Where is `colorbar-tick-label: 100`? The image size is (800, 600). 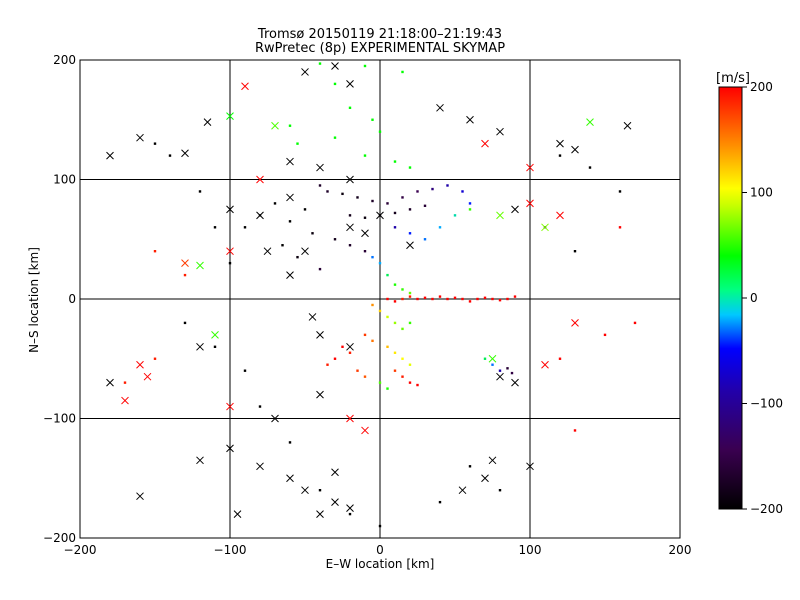
colorbar-tick-label: 100 is located at coordinates (761, 193).